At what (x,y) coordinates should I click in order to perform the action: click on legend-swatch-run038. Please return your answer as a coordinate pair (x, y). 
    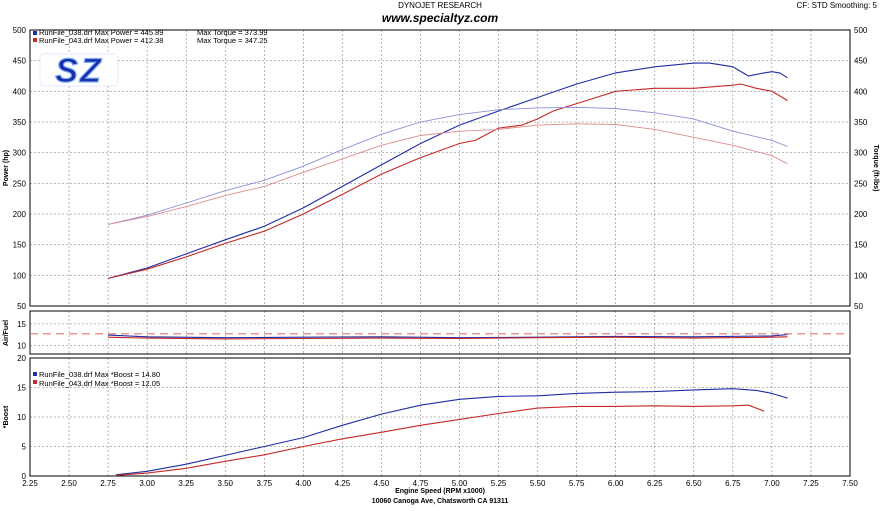
    Looking at the image, I should click on (35, 33).